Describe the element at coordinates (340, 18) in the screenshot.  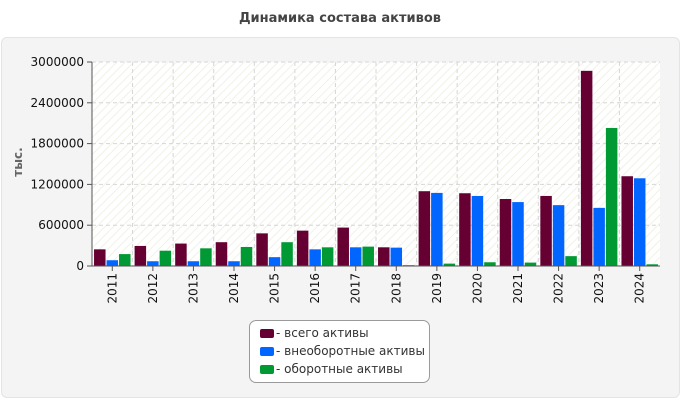
I see `chart-title: Динамика состава активов` at that location.